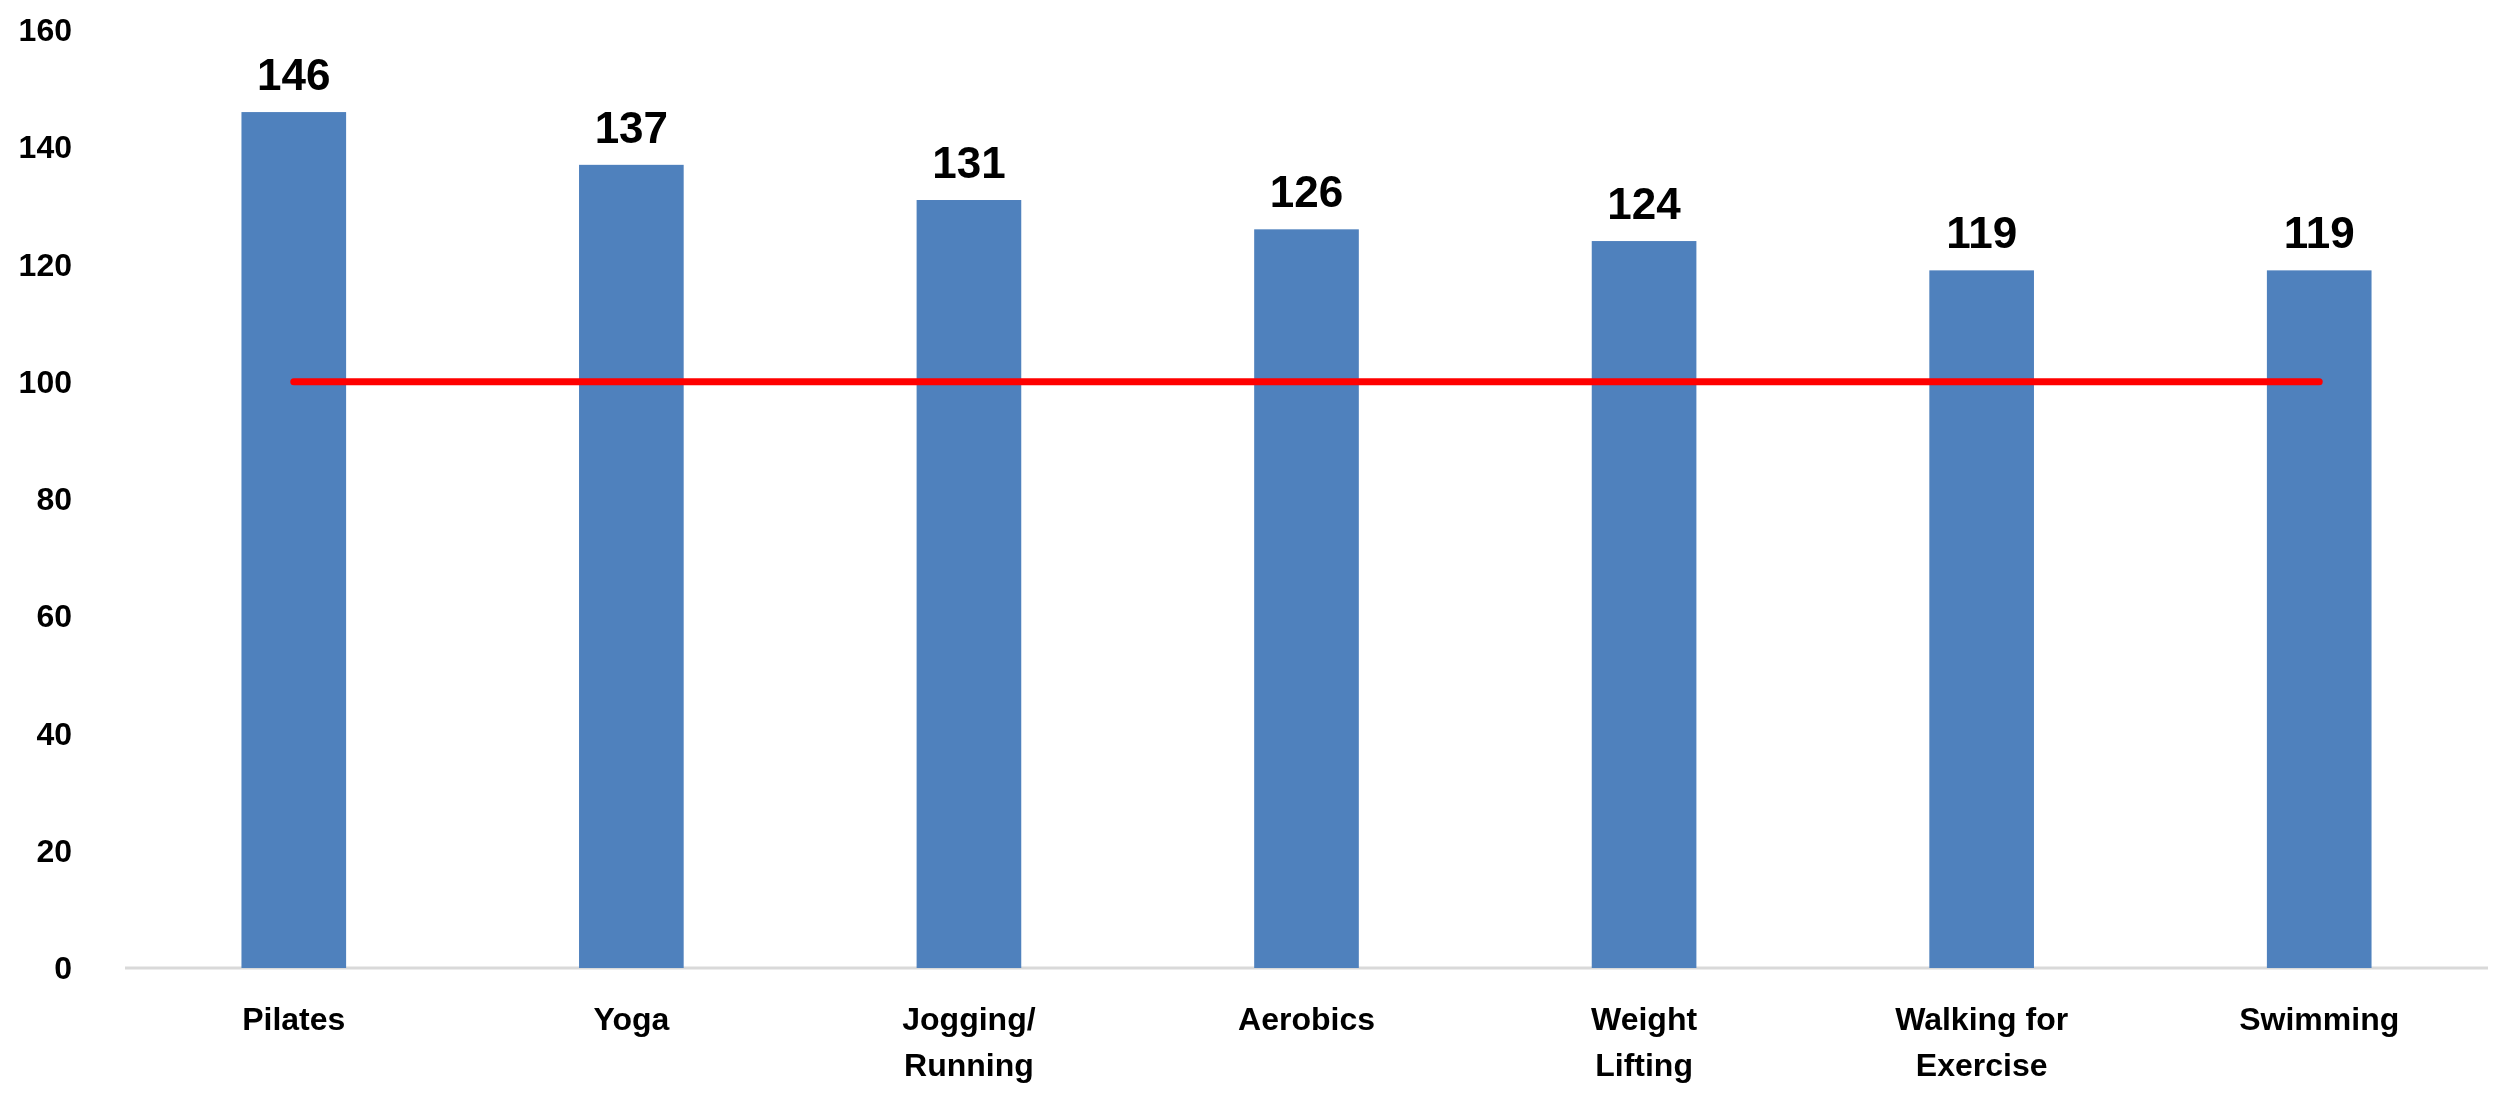  What do you see at coordinates (969, 163) in the screenshot?
I see `data-label: 131` at bounding box center [969, 163].